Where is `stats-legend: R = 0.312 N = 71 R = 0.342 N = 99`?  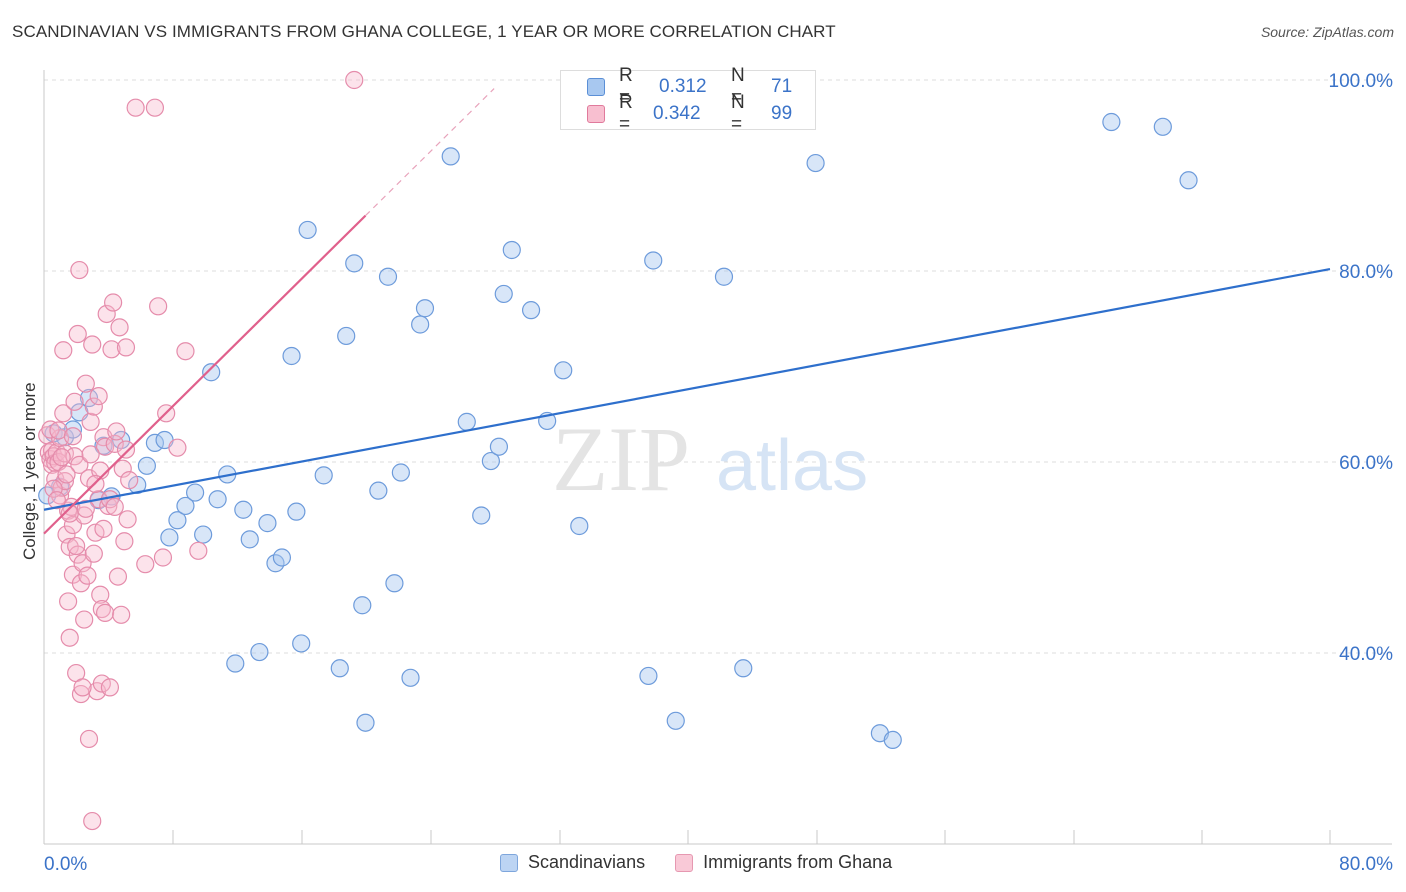 stats-legend: R = 0.312 N = 71 R = 0.342 N = 99 is located at coordinates (688, 100).